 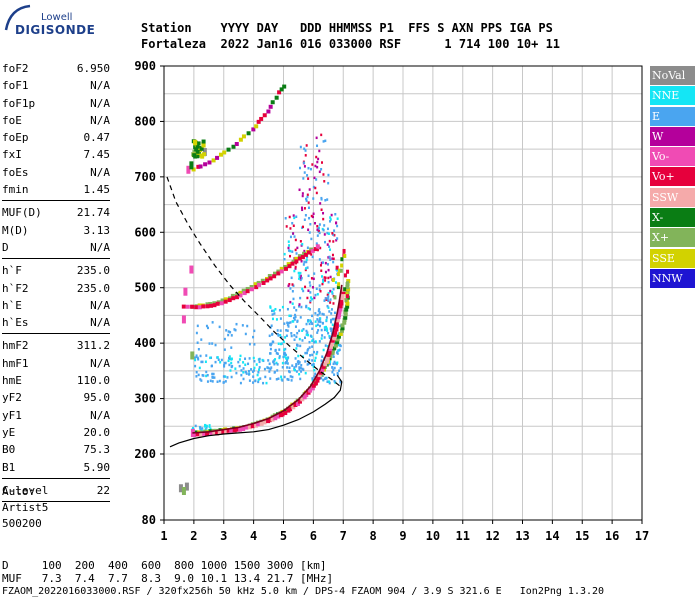 What do you see at coordinates (15, 288) in the screenshot?
I see `param-name: h`F2` at bounding box center [15, 288].